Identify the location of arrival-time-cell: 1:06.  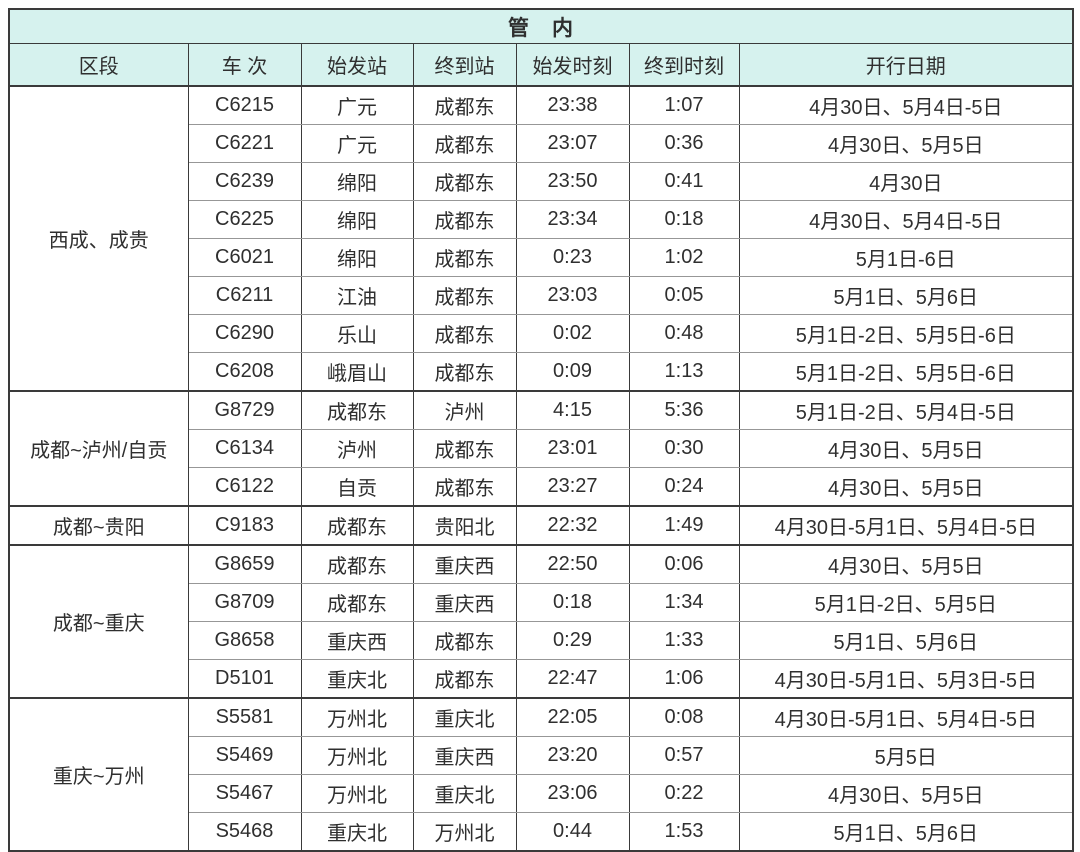
(684, 679).